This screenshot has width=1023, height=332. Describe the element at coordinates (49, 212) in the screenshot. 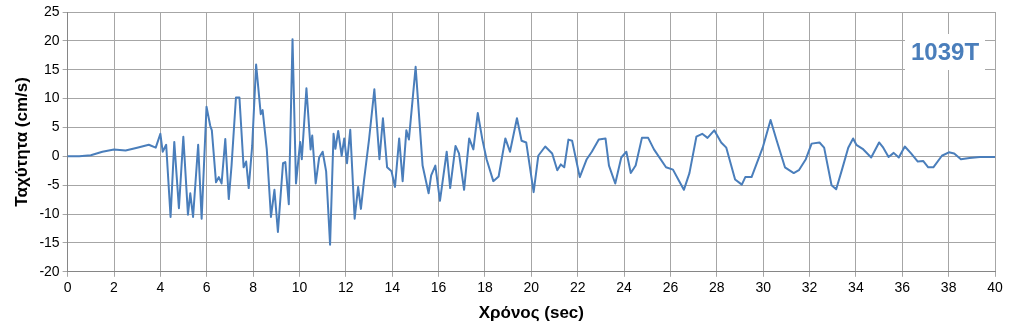

I see `y-tick-label: -10` at that location.